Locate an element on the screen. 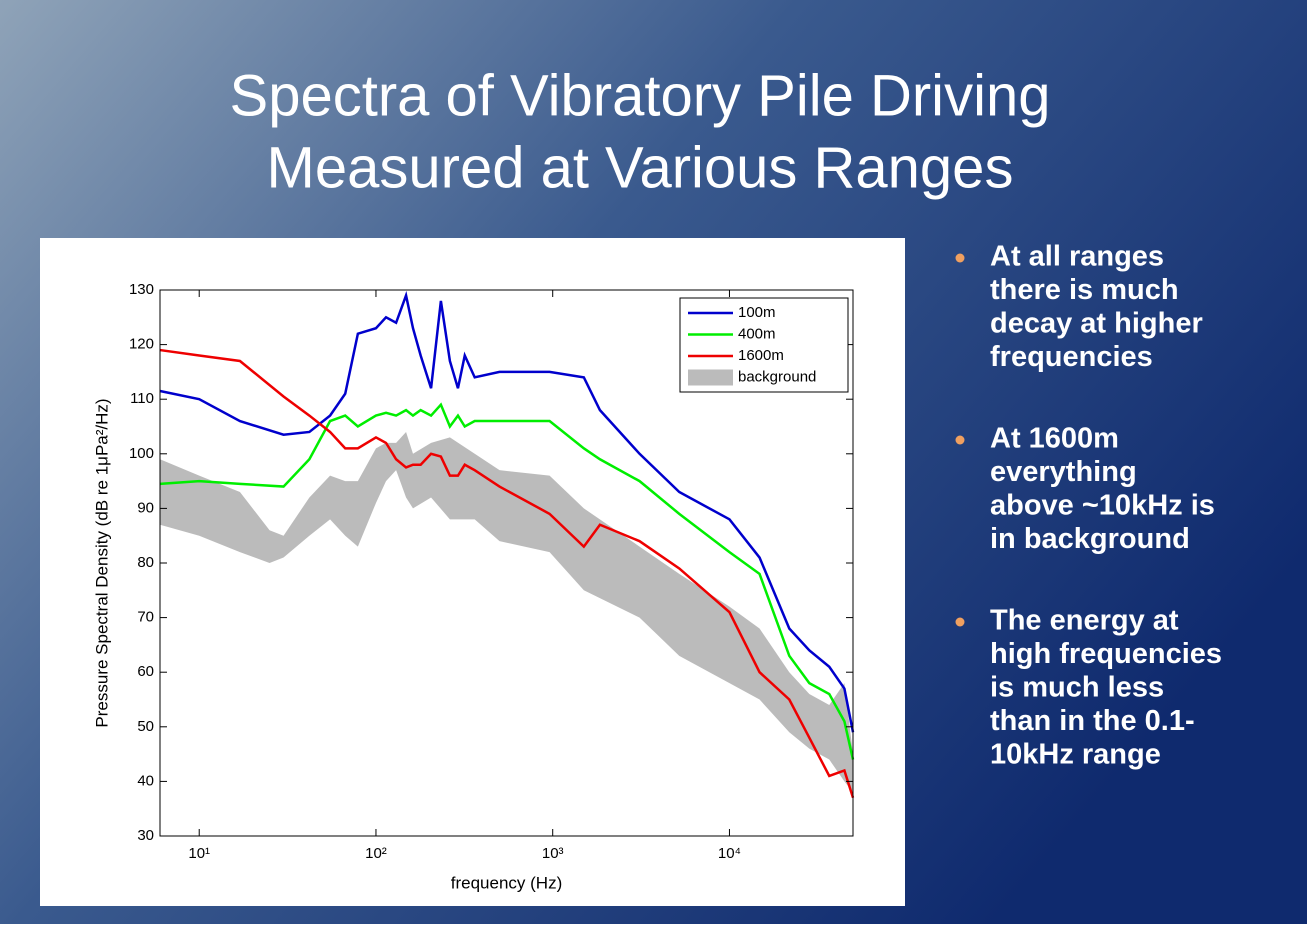 The width and height of the screenshot is (1307, 929). bullet-text: decay at higher is located at coordinates (1096, 324).